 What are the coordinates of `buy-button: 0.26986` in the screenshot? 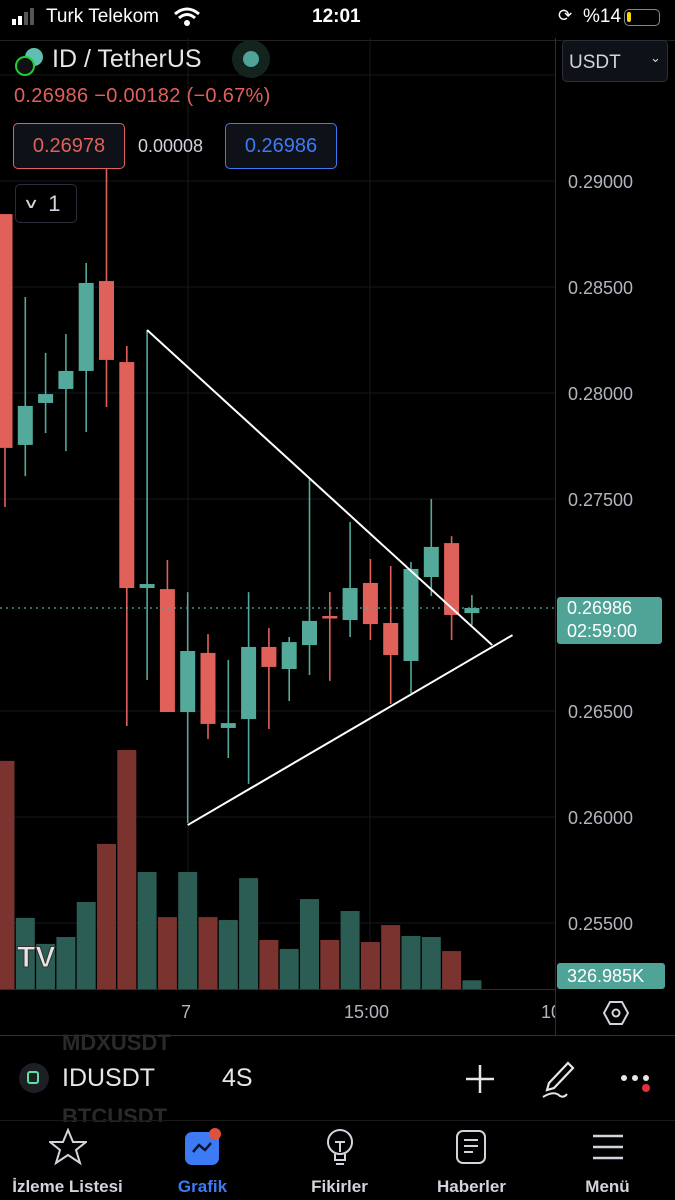 It's located at (281, 146).